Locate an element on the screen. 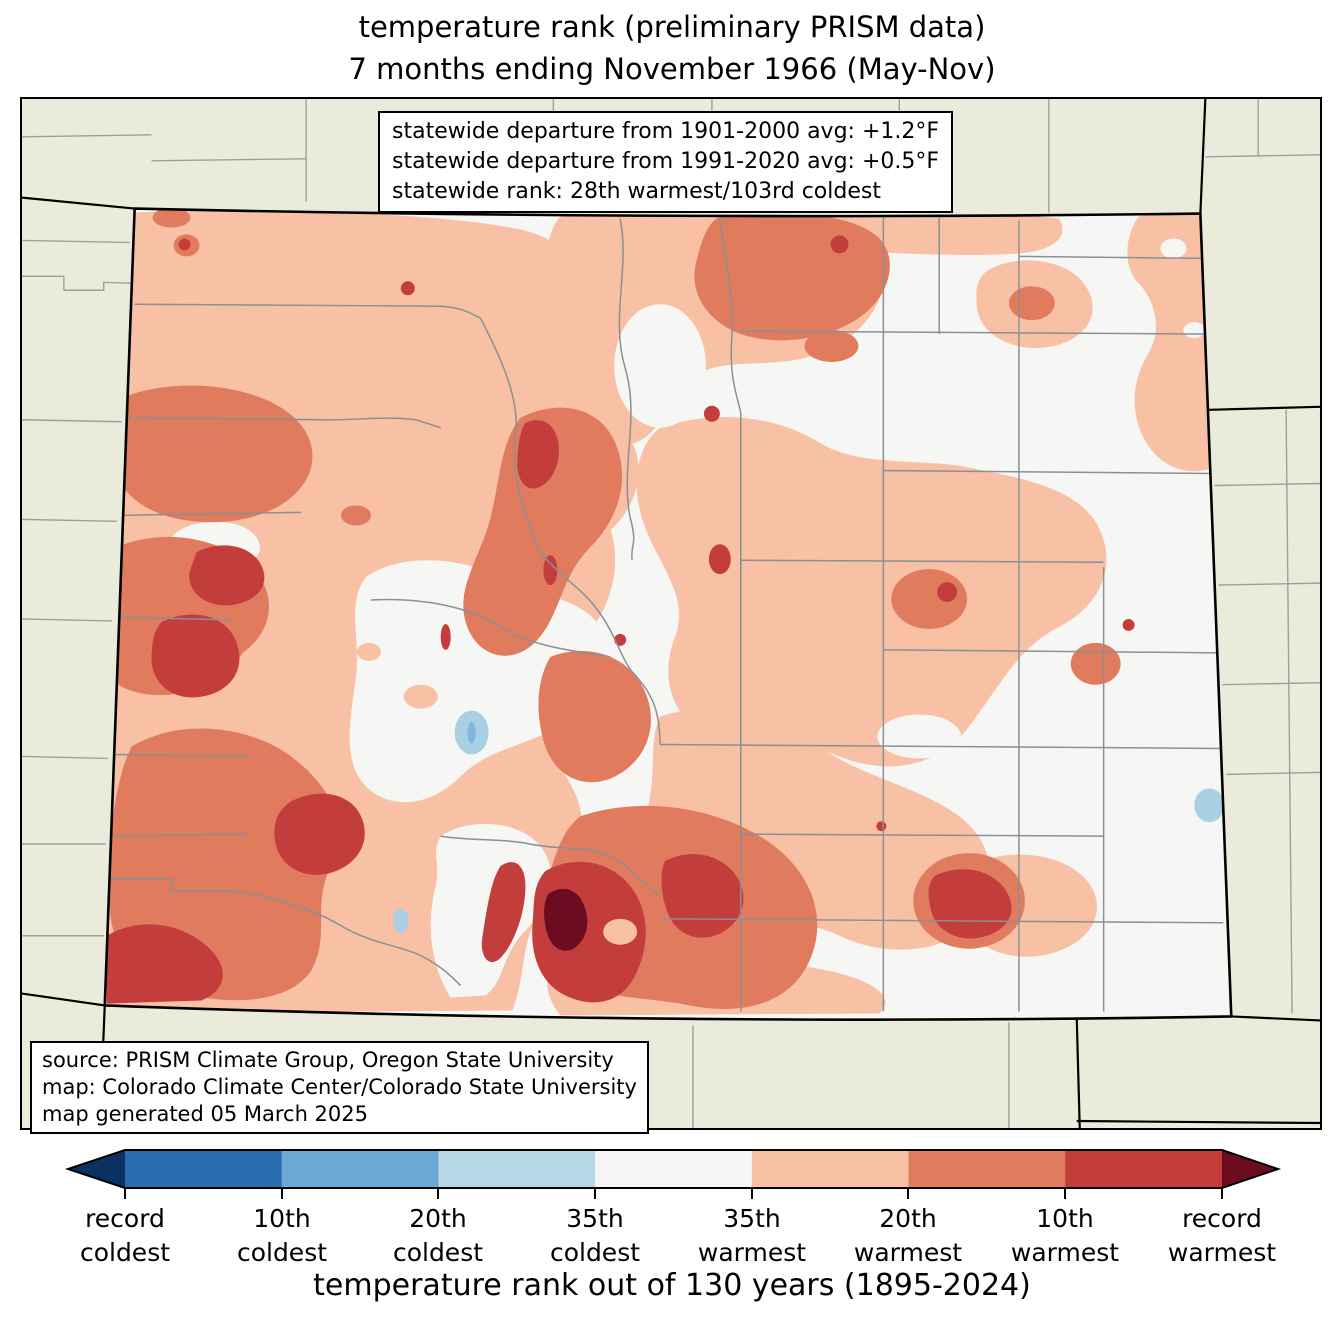 This screenshot has width=1344, height=1332. cb-label-20th-coldest: 20th coldest is located at coordinates (438, 1235).